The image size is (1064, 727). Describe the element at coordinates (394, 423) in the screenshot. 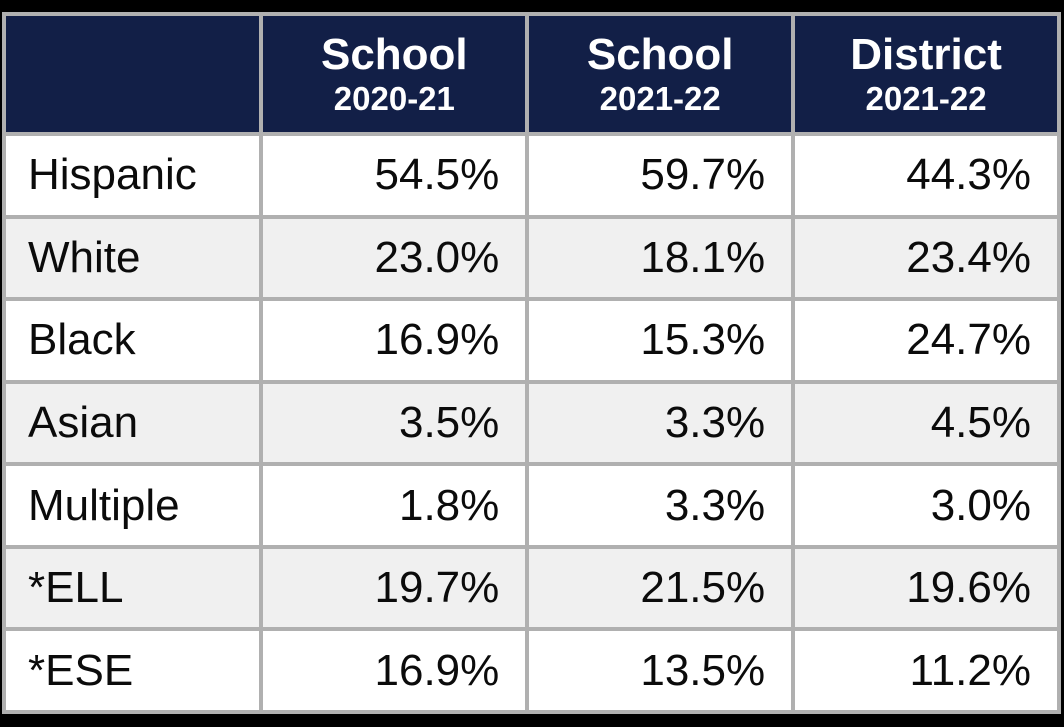

I see `value-cell: 3.5%` at that location.